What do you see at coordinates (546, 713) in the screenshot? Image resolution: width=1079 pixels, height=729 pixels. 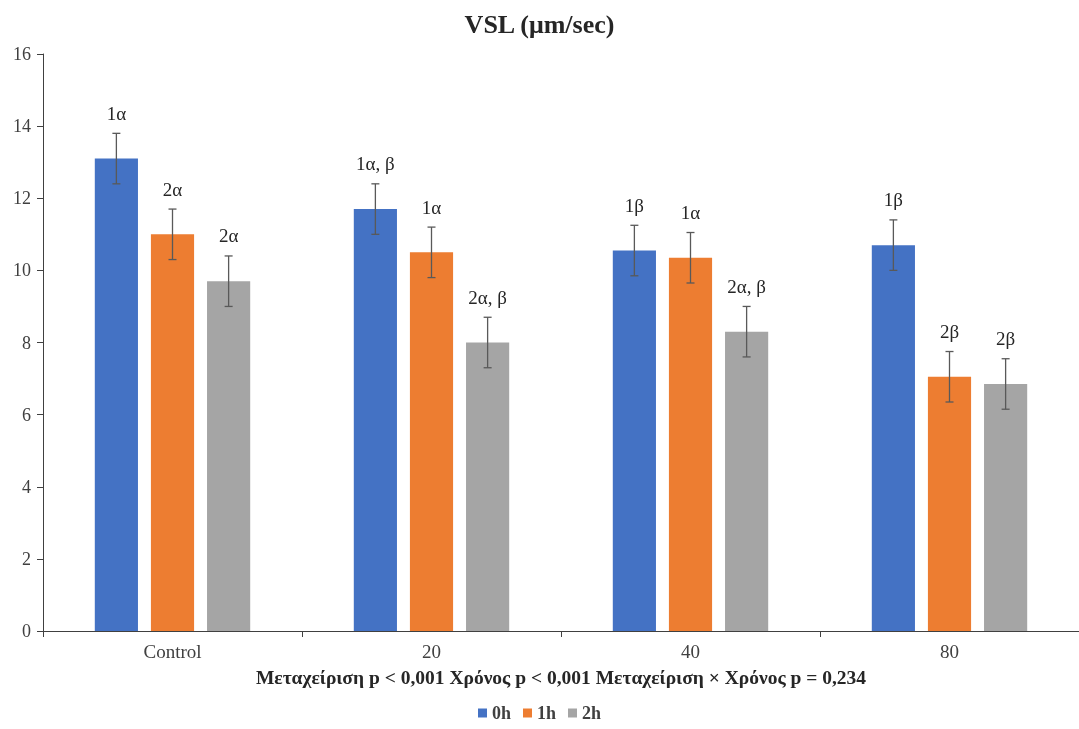 I see `legend-label: 1h` at bounding box center [546, 713].